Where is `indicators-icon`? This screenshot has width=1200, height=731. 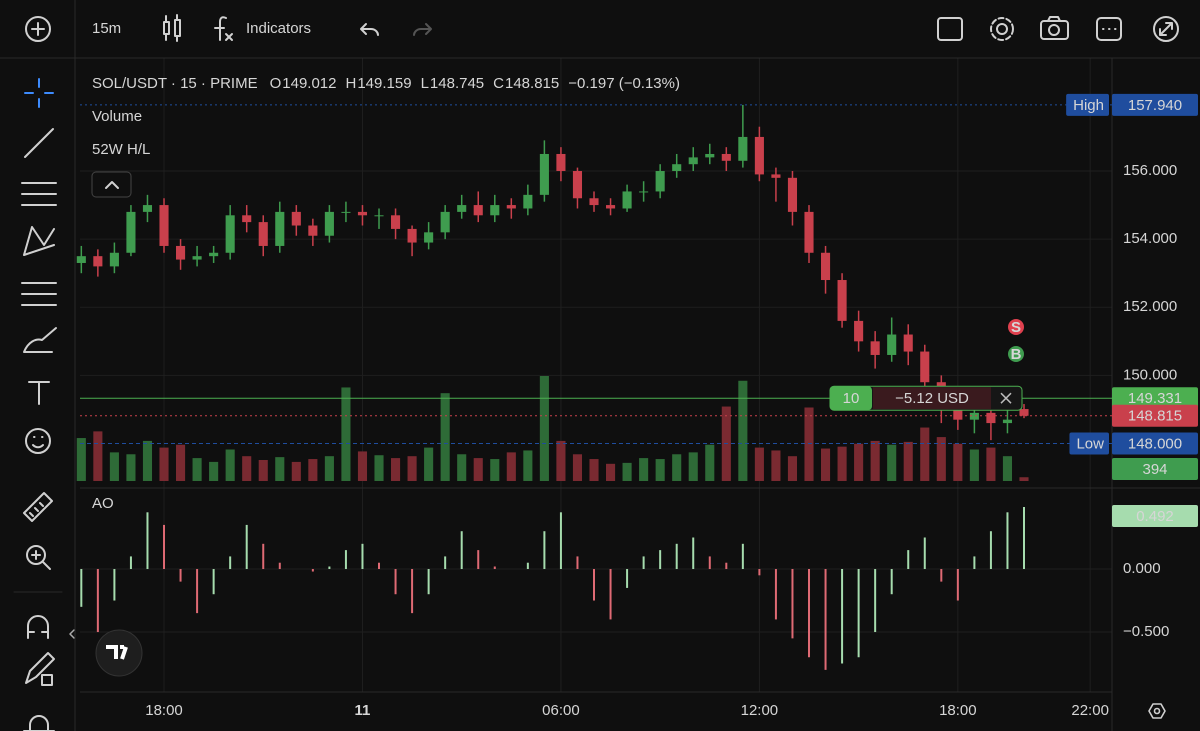
indicators-icon is located at coordinates (223, 28).